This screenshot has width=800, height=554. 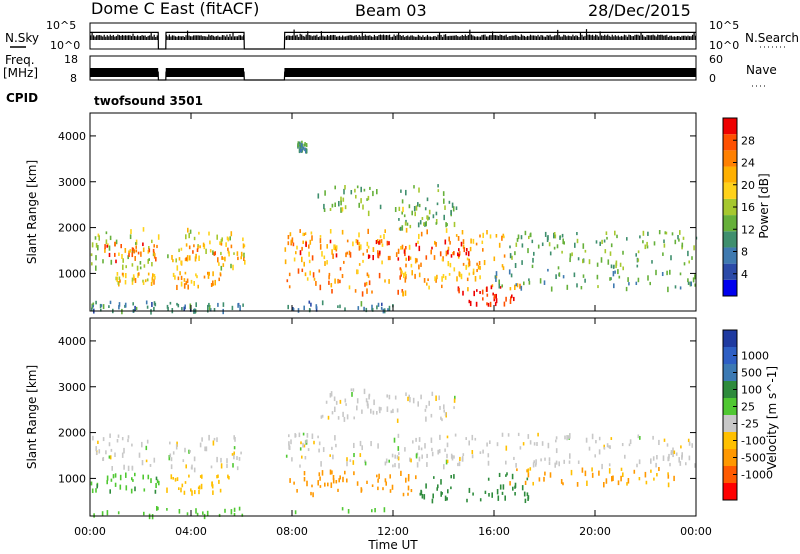 I want to click on velocity-cbar-swatch, so click(x=730, y=338).